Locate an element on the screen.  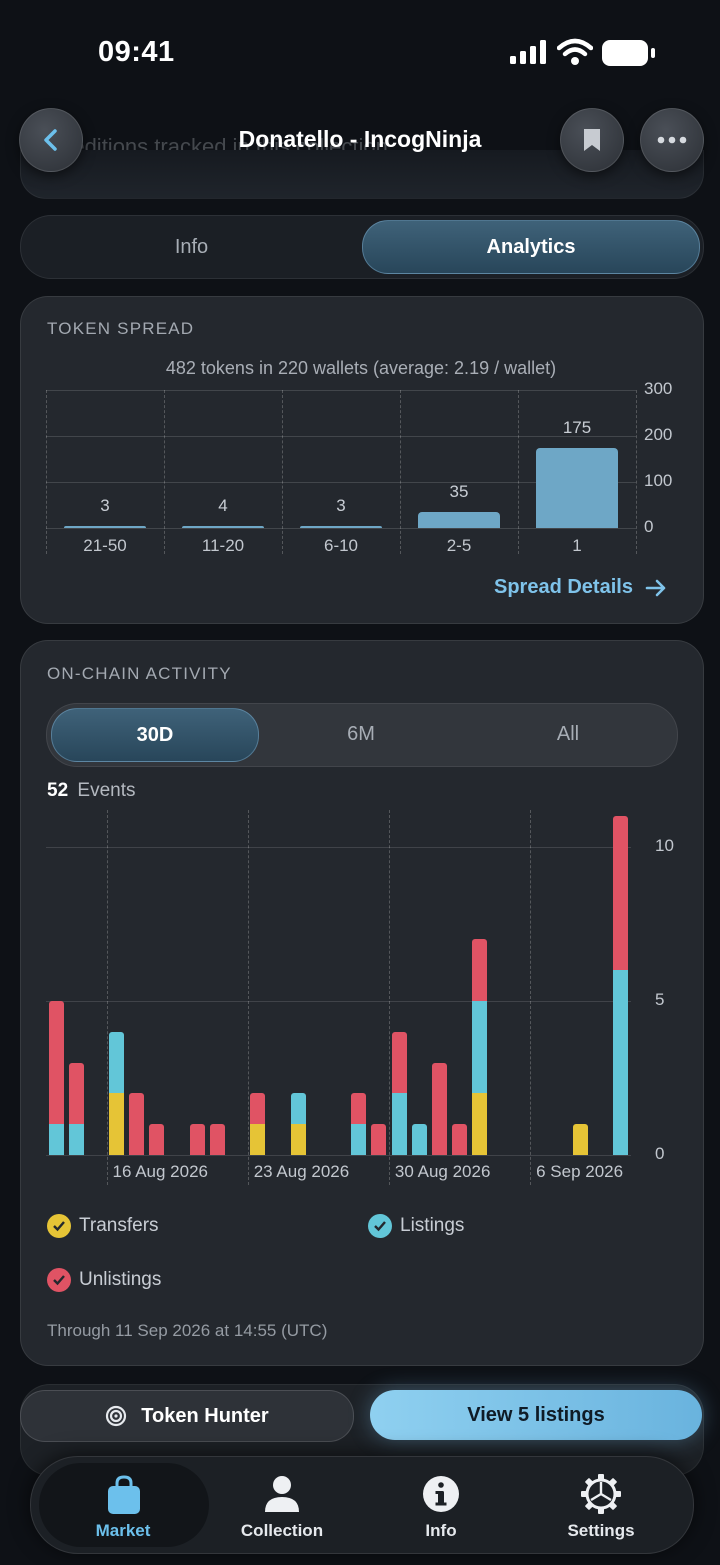
spread-value-label: 175 is located at coordinates (577, 427).